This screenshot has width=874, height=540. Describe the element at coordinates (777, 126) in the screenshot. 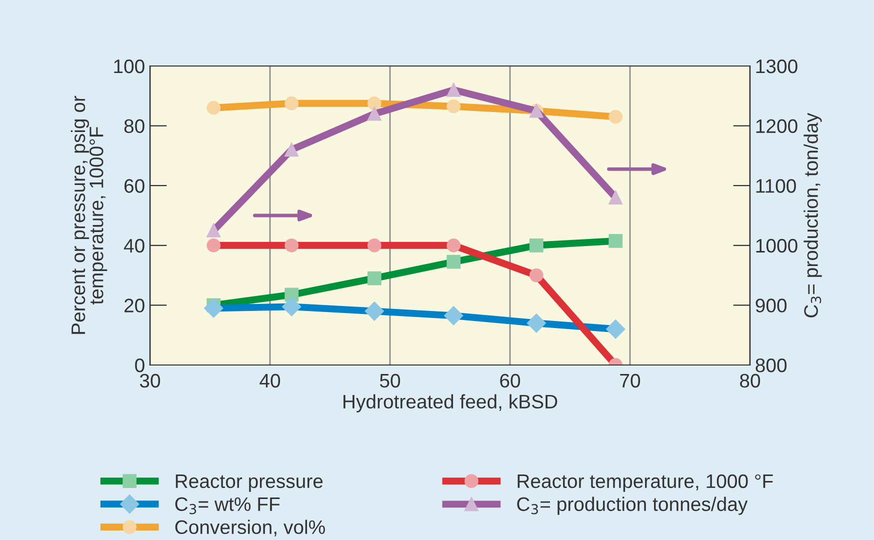

I see `y2-tick-label: 1200` at that location.